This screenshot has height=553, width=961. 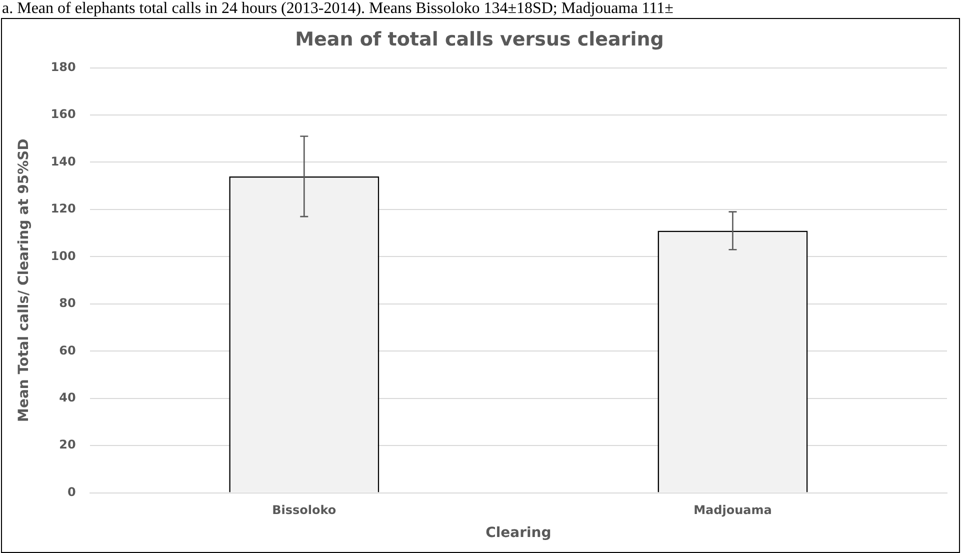 I want to click on y-tick-label: 20, so click(x=67, y=445).